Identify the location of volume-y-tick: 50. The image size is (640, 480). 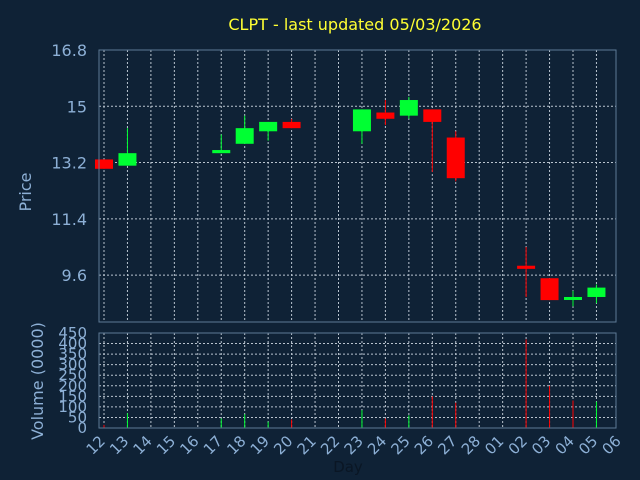
(77, 417).